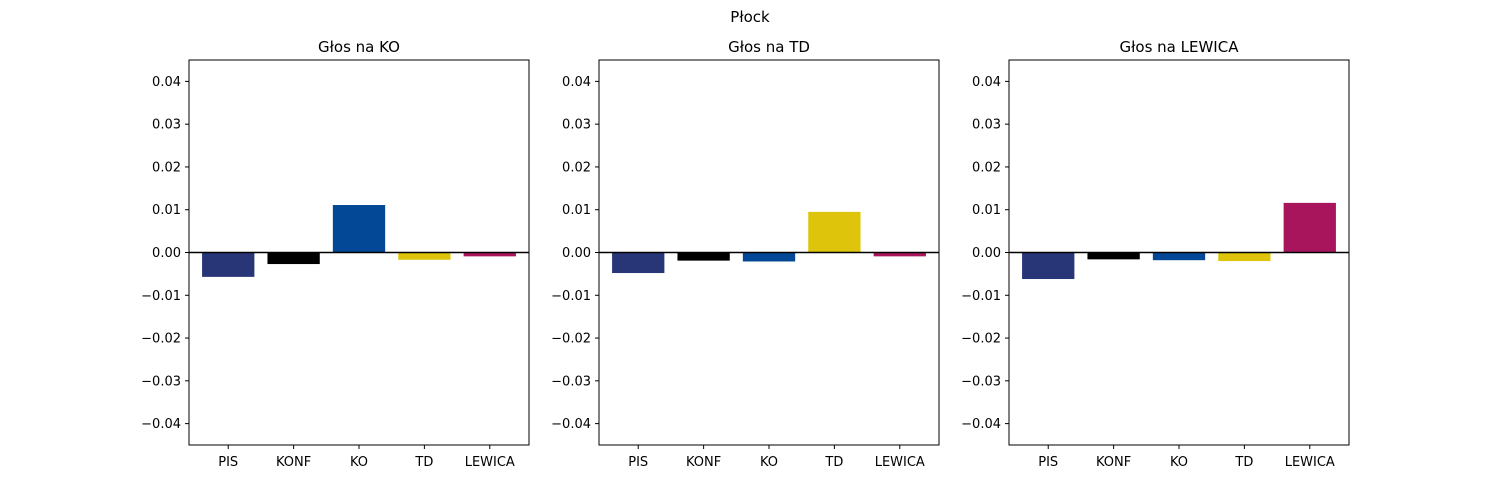 The image size is (1500, 500). I want to click on subplot-title: Głos na TD, so click(769, 47).